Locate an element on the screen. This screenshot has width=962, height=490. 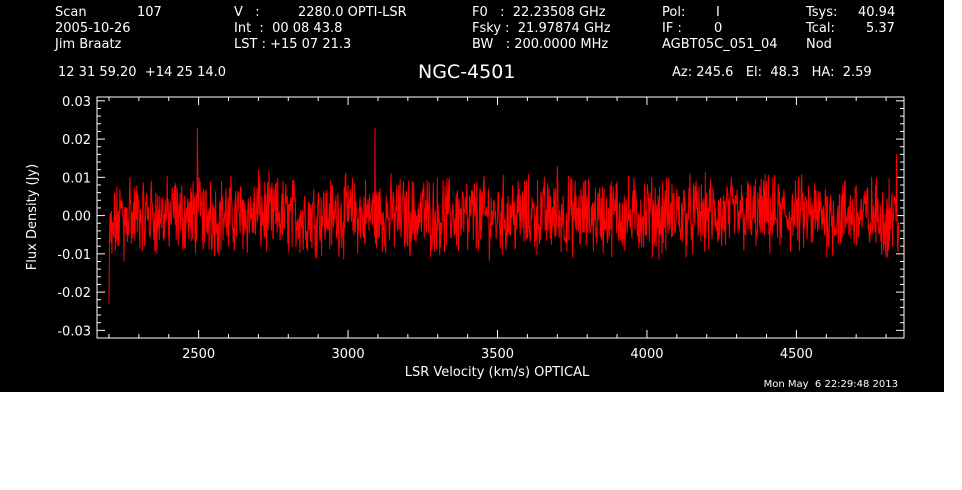
rest-frequency: F0 : 22.23508 GHz is located at coordinates (539, 12).